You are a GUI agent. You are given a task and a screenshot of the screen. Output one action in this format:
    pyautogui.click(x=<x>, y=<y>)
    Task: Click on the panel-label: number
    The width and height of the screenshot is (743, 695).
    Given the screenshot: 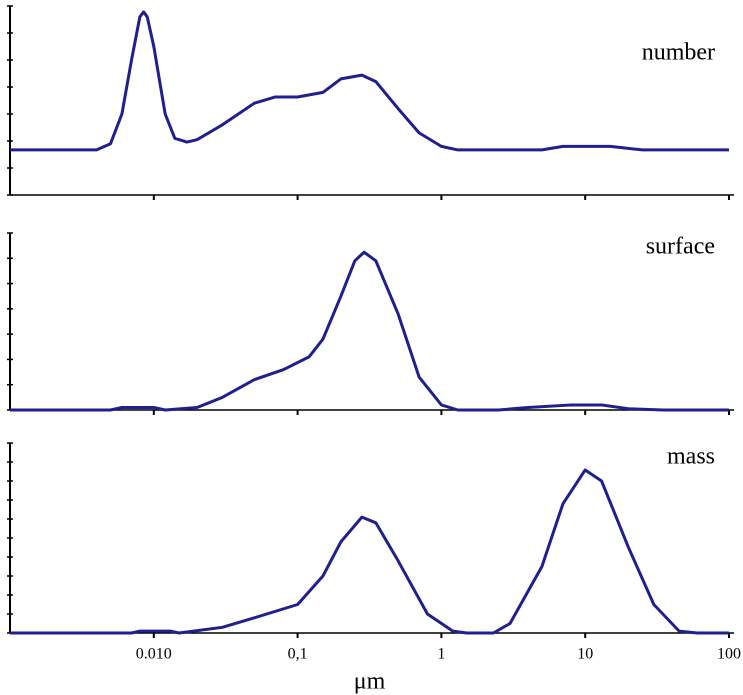 What is the action you would take?
    pyautogui.click(x=678, y=53)
    